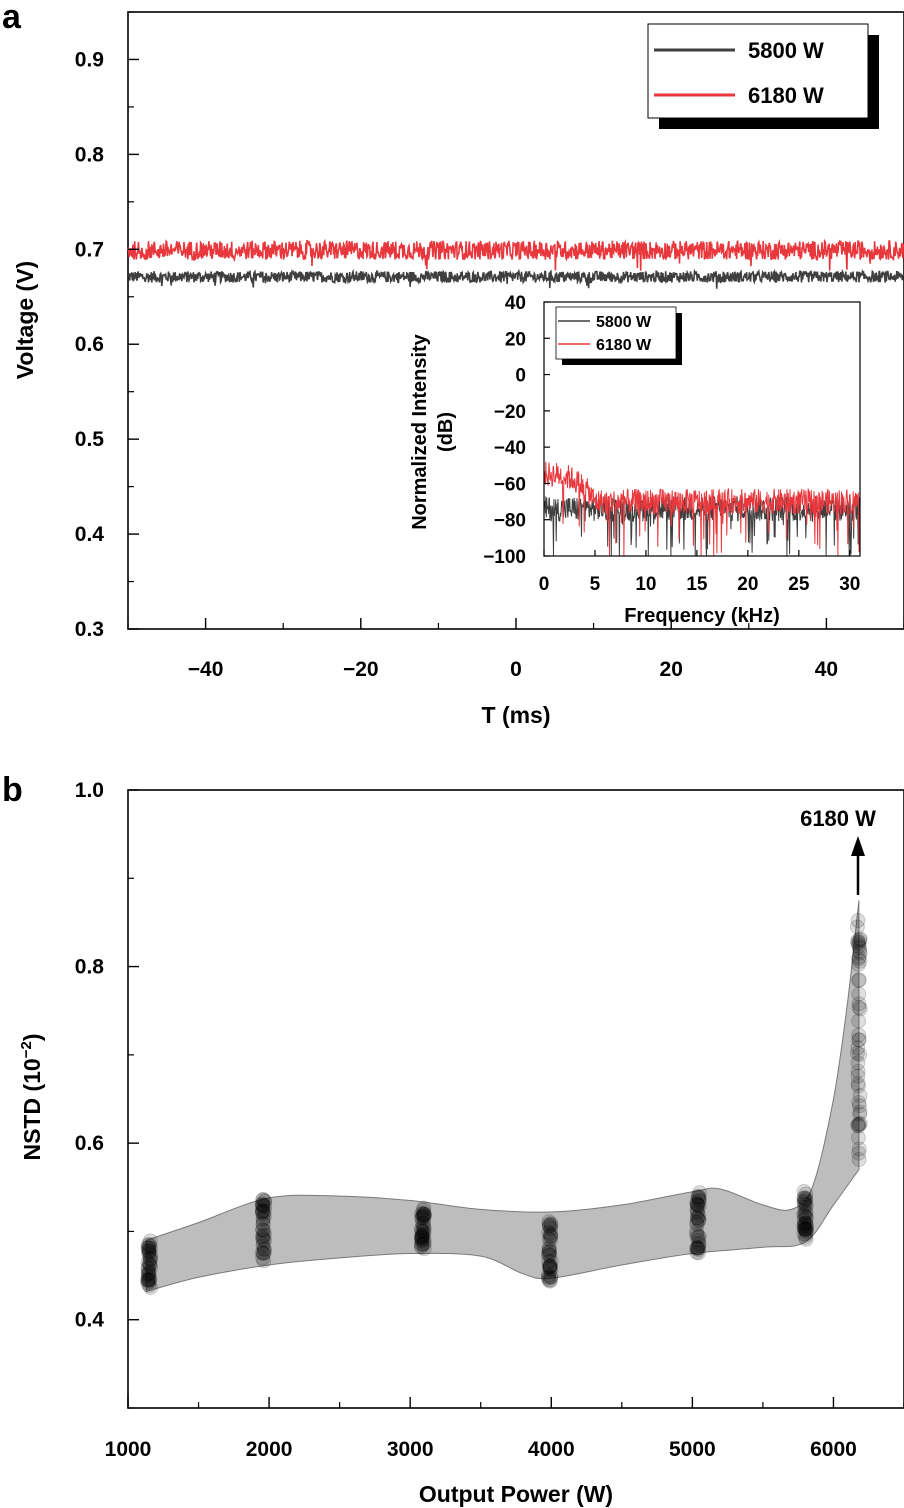 This screenshot has width=904, height=1508. Describe the element at coordinates (128, 1449) in the screenshot. I see `x-tick-label: 1000` at that location.